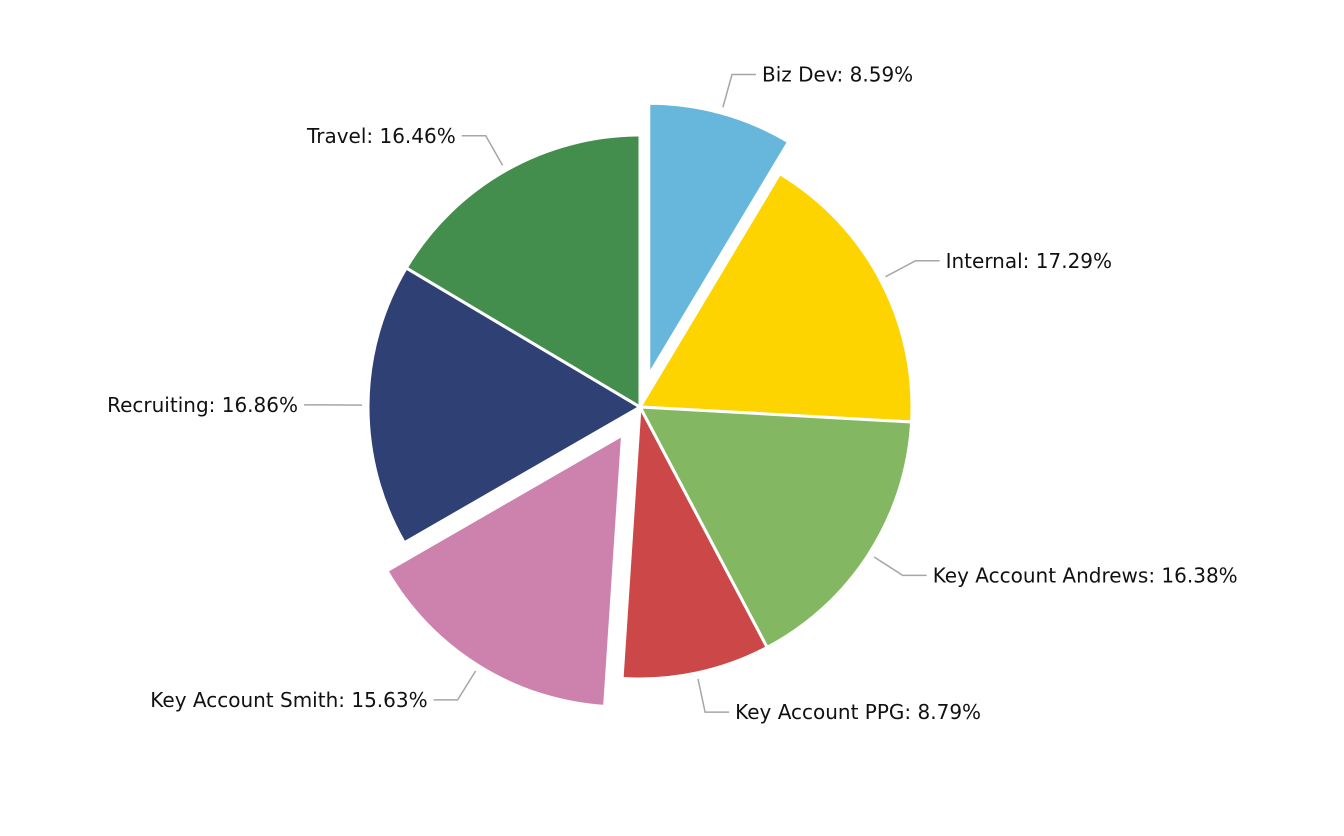  Describe the element at coordinates (776, 527) in the screenshot. I see `pie-slice-key-account-andrews` at that location.